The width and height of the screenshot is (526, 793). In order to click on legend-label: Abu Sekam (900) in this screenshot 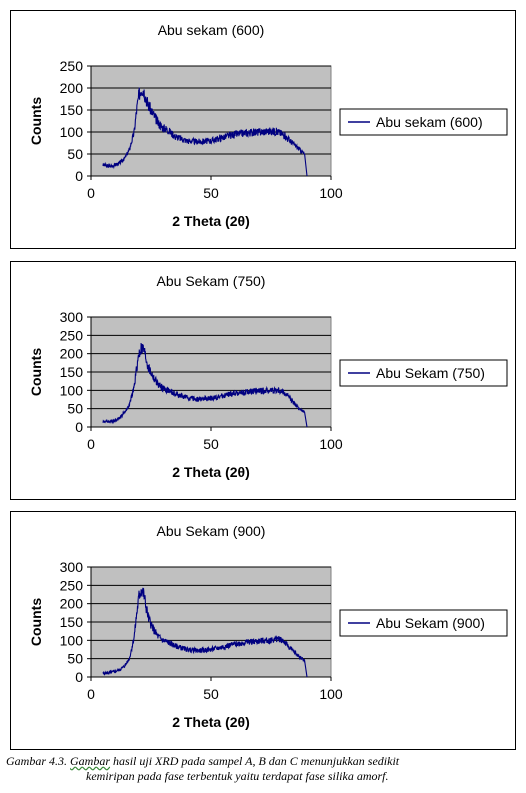, I will do `click(430, 623)`.